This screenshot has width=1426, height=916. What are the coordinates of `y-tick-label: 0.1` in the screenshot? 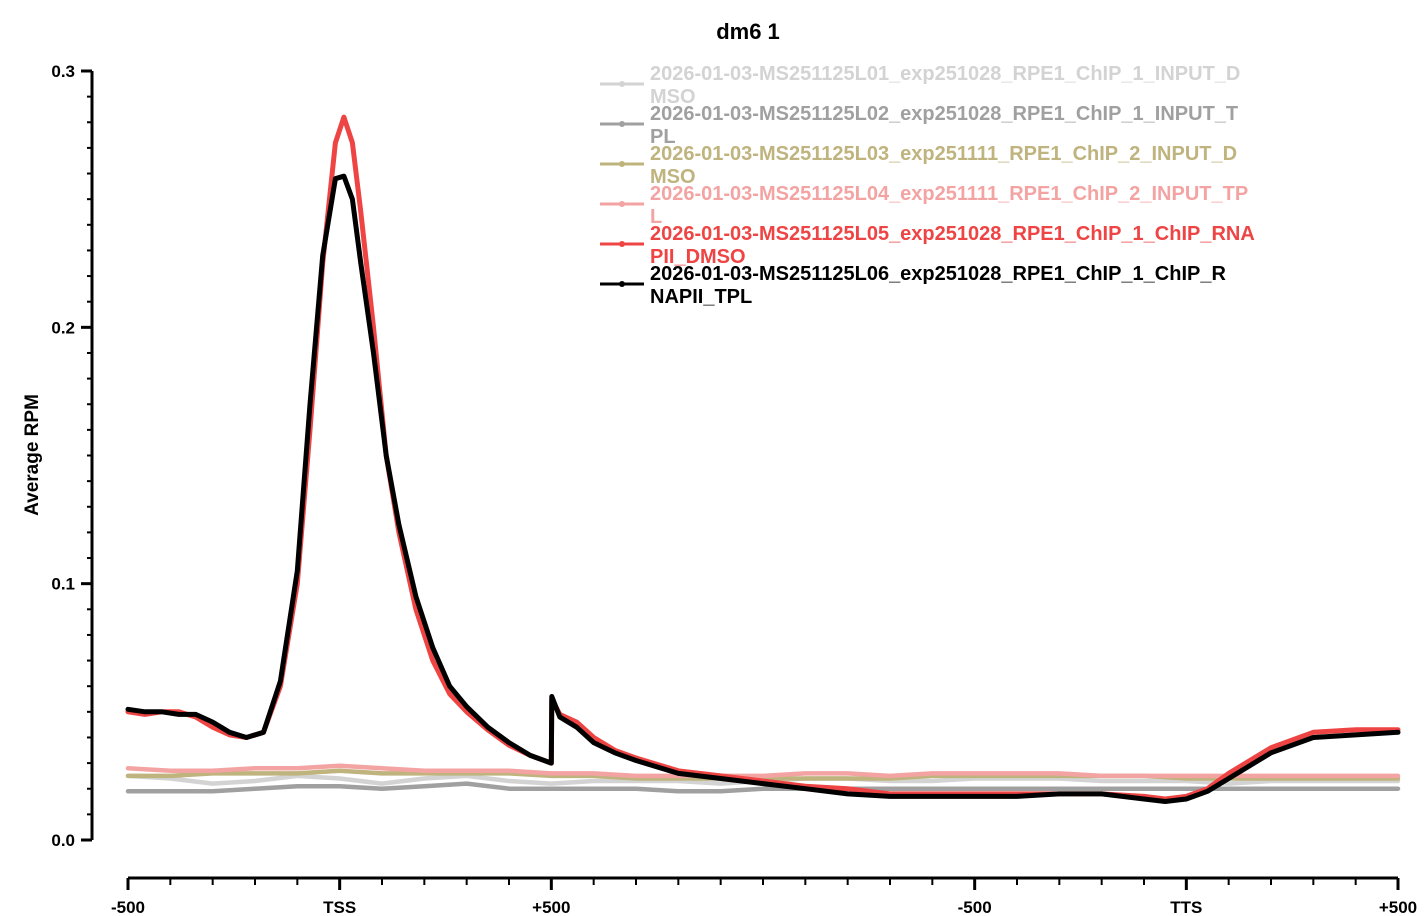 It's located at (63, 584).